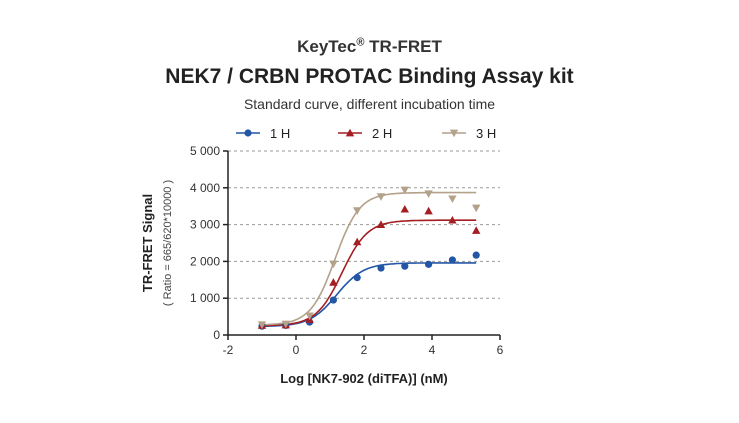  What do you see at coordinates (364, 378) in the screenshot?
I see `x-axis-label: Log [NK7-902 (diTFA)] (nM)` at bounding box center [364, 378].